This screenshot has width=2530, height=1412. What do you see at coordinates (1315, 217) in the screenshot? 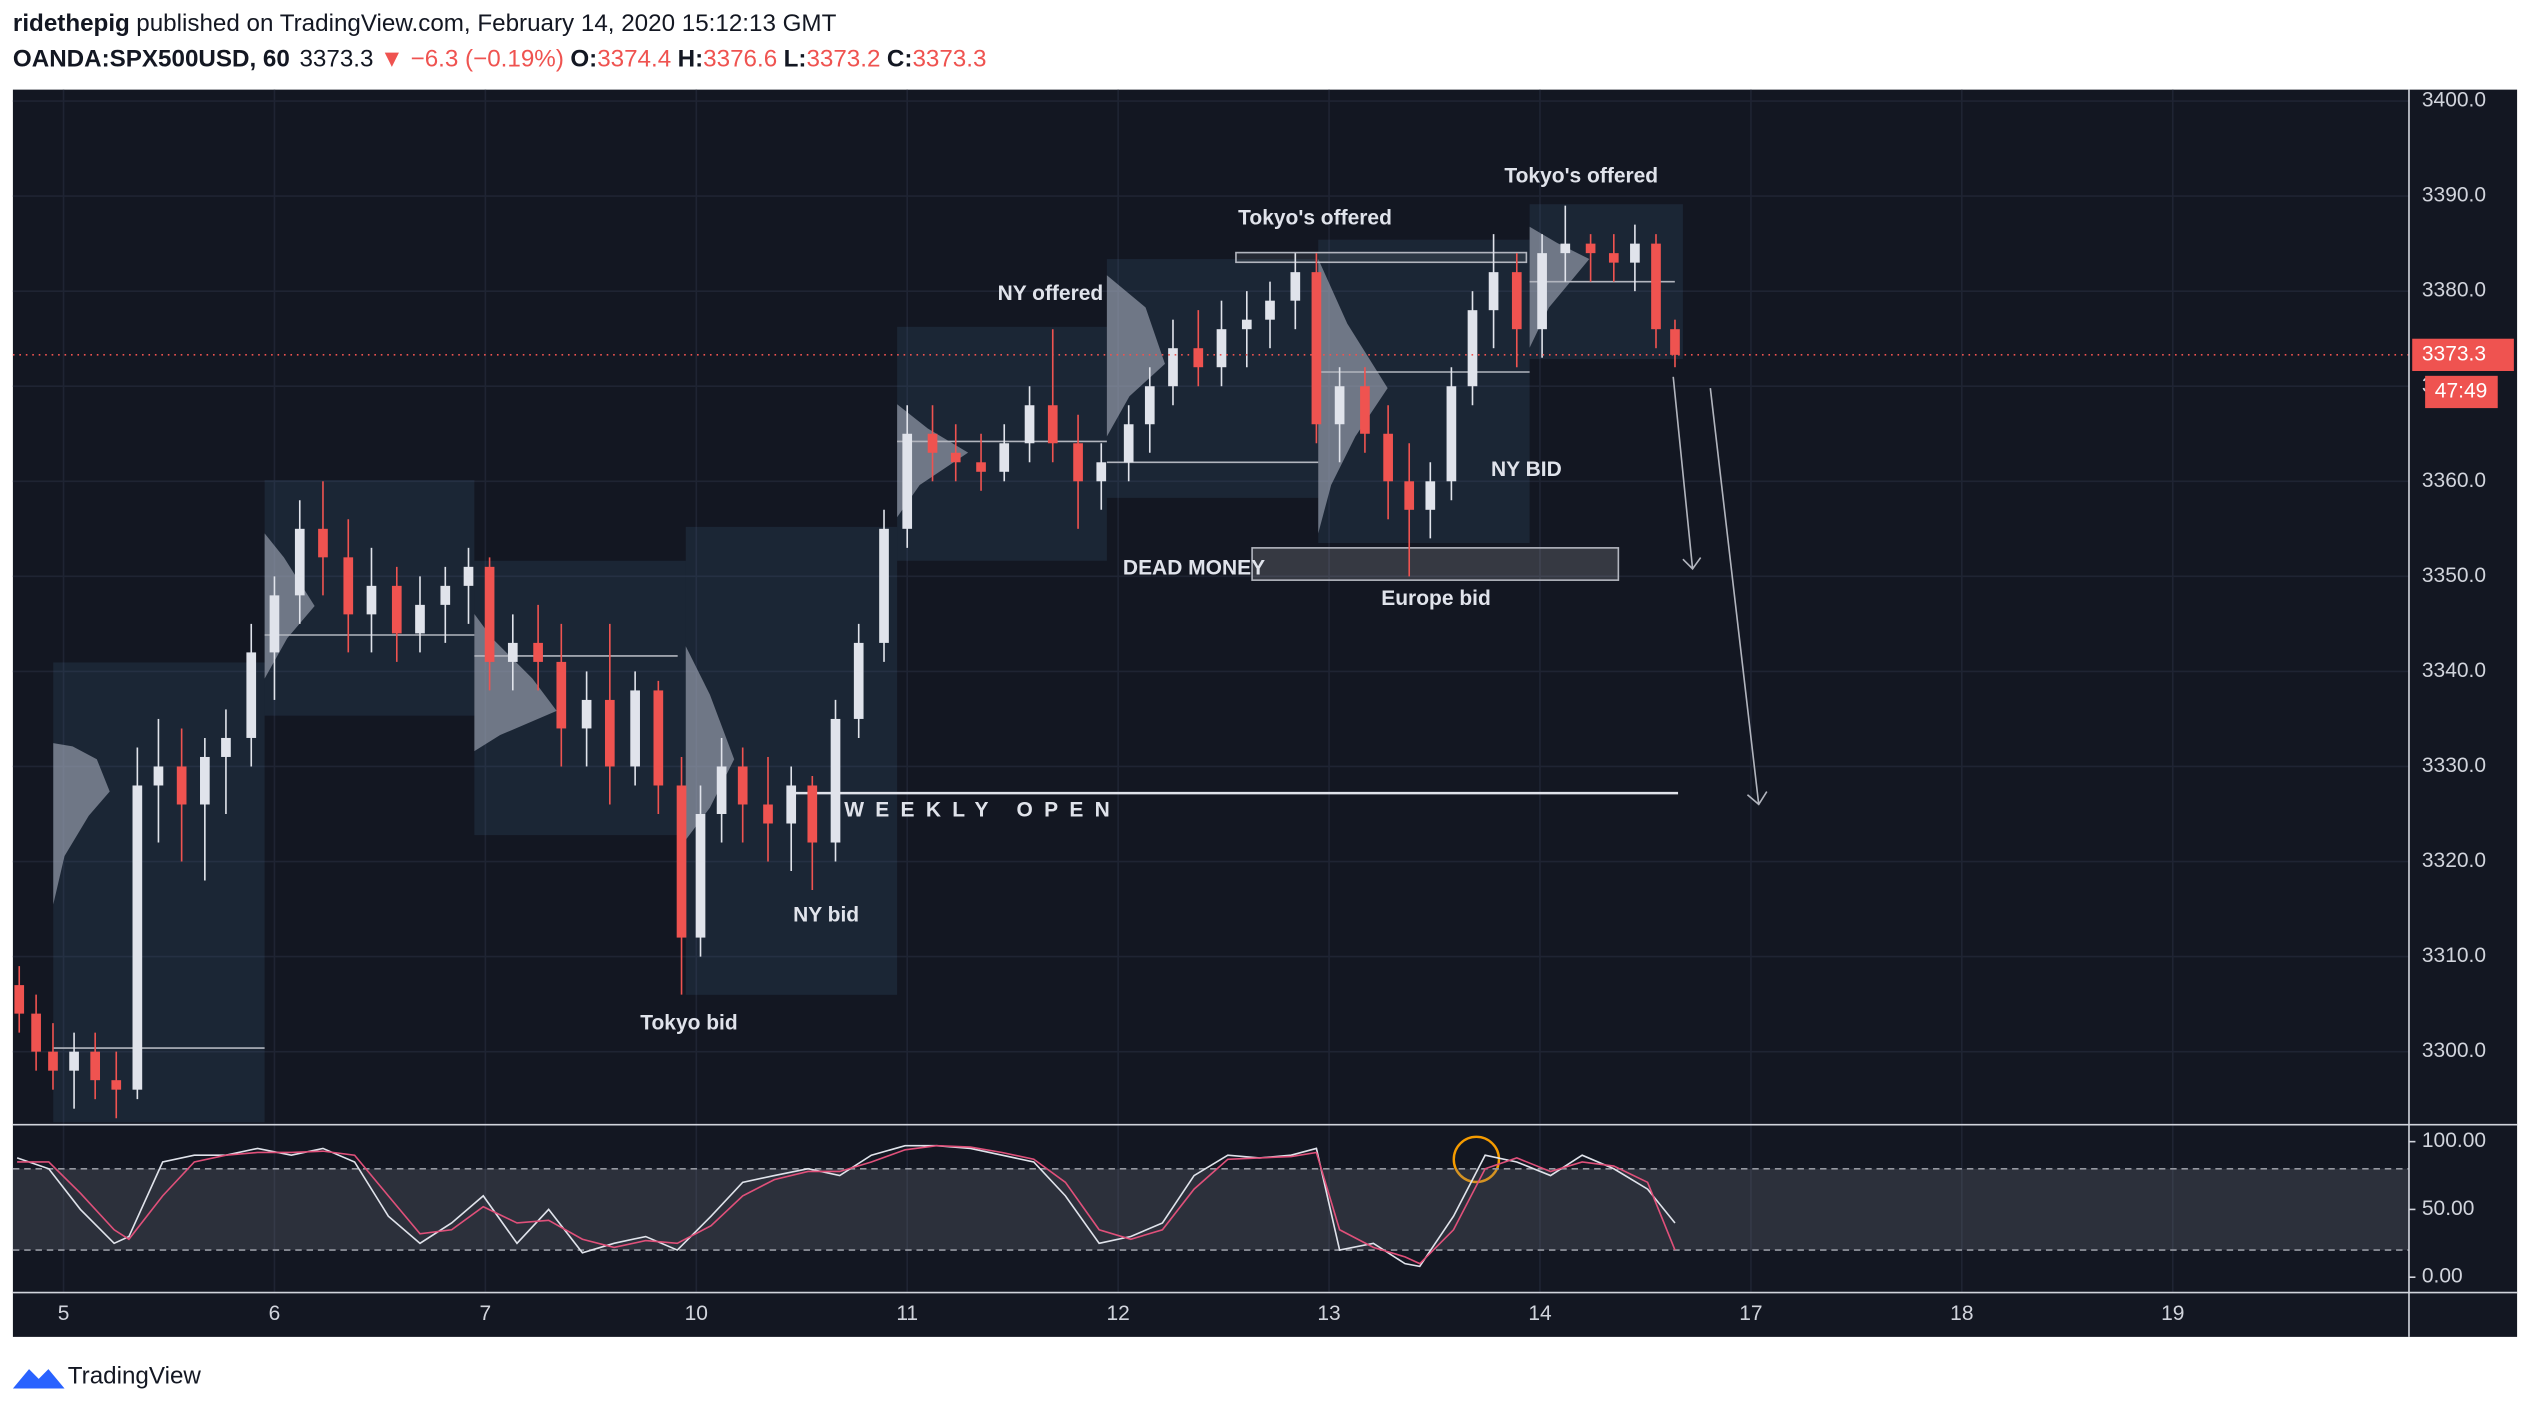
I see `annotation: Tokyo's offered` at bounding box center [1315, 217].